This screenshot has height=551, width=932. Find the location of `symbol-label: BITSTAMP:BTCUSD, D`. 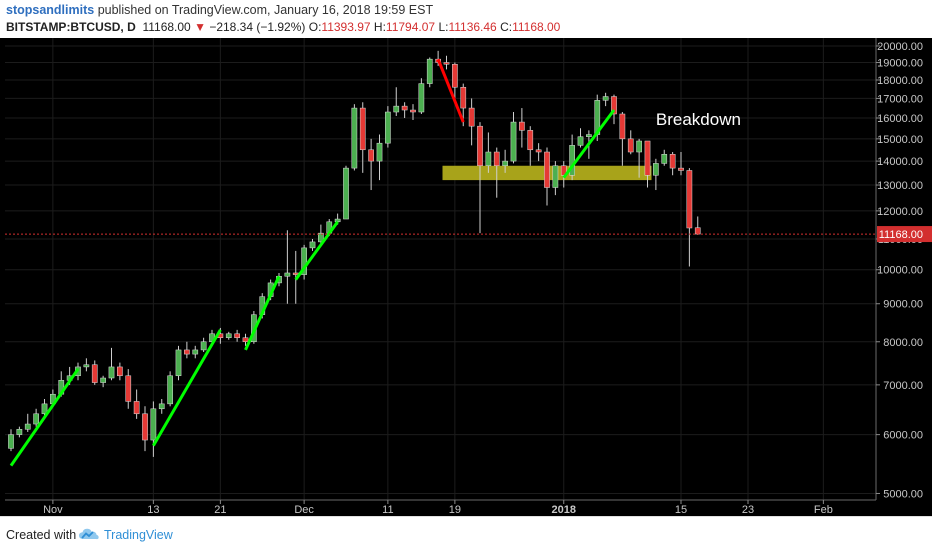

symbol-label: BITSTAMP:BTCUSD, D is located at coordinates (71, 27).